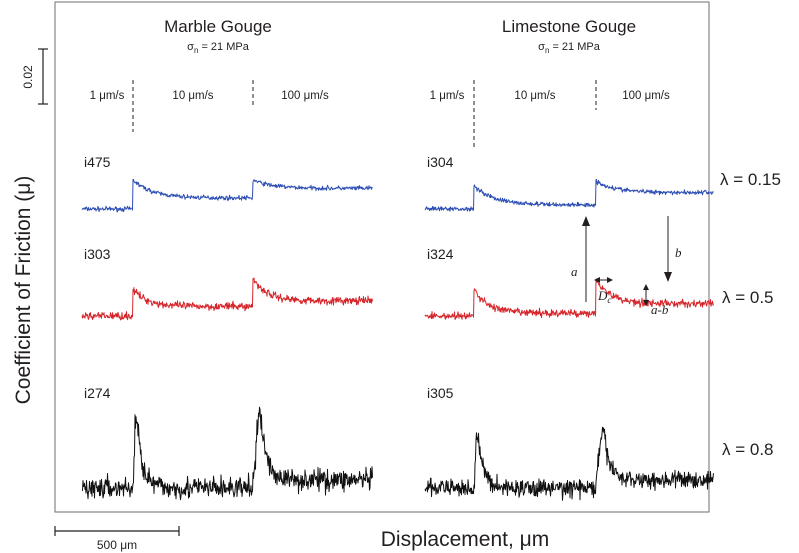  I want to click on lambda-label-0.5: λ = 0.5, so click(748, 297).